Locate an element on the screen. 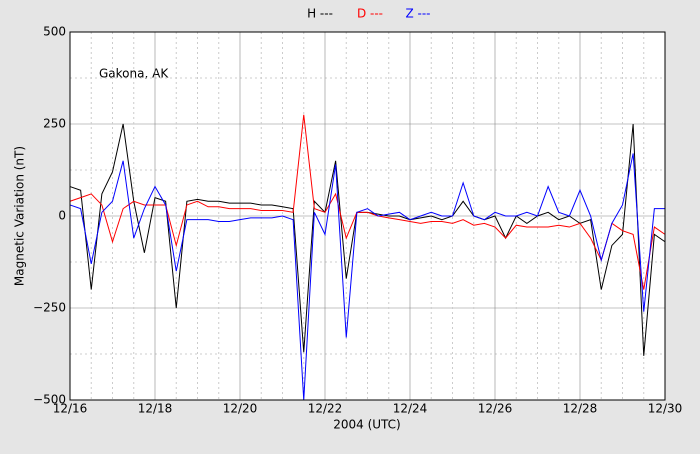 This screenshot has height=454, width=700. y-tick-label: −250 is located at coordinates (49, 308).